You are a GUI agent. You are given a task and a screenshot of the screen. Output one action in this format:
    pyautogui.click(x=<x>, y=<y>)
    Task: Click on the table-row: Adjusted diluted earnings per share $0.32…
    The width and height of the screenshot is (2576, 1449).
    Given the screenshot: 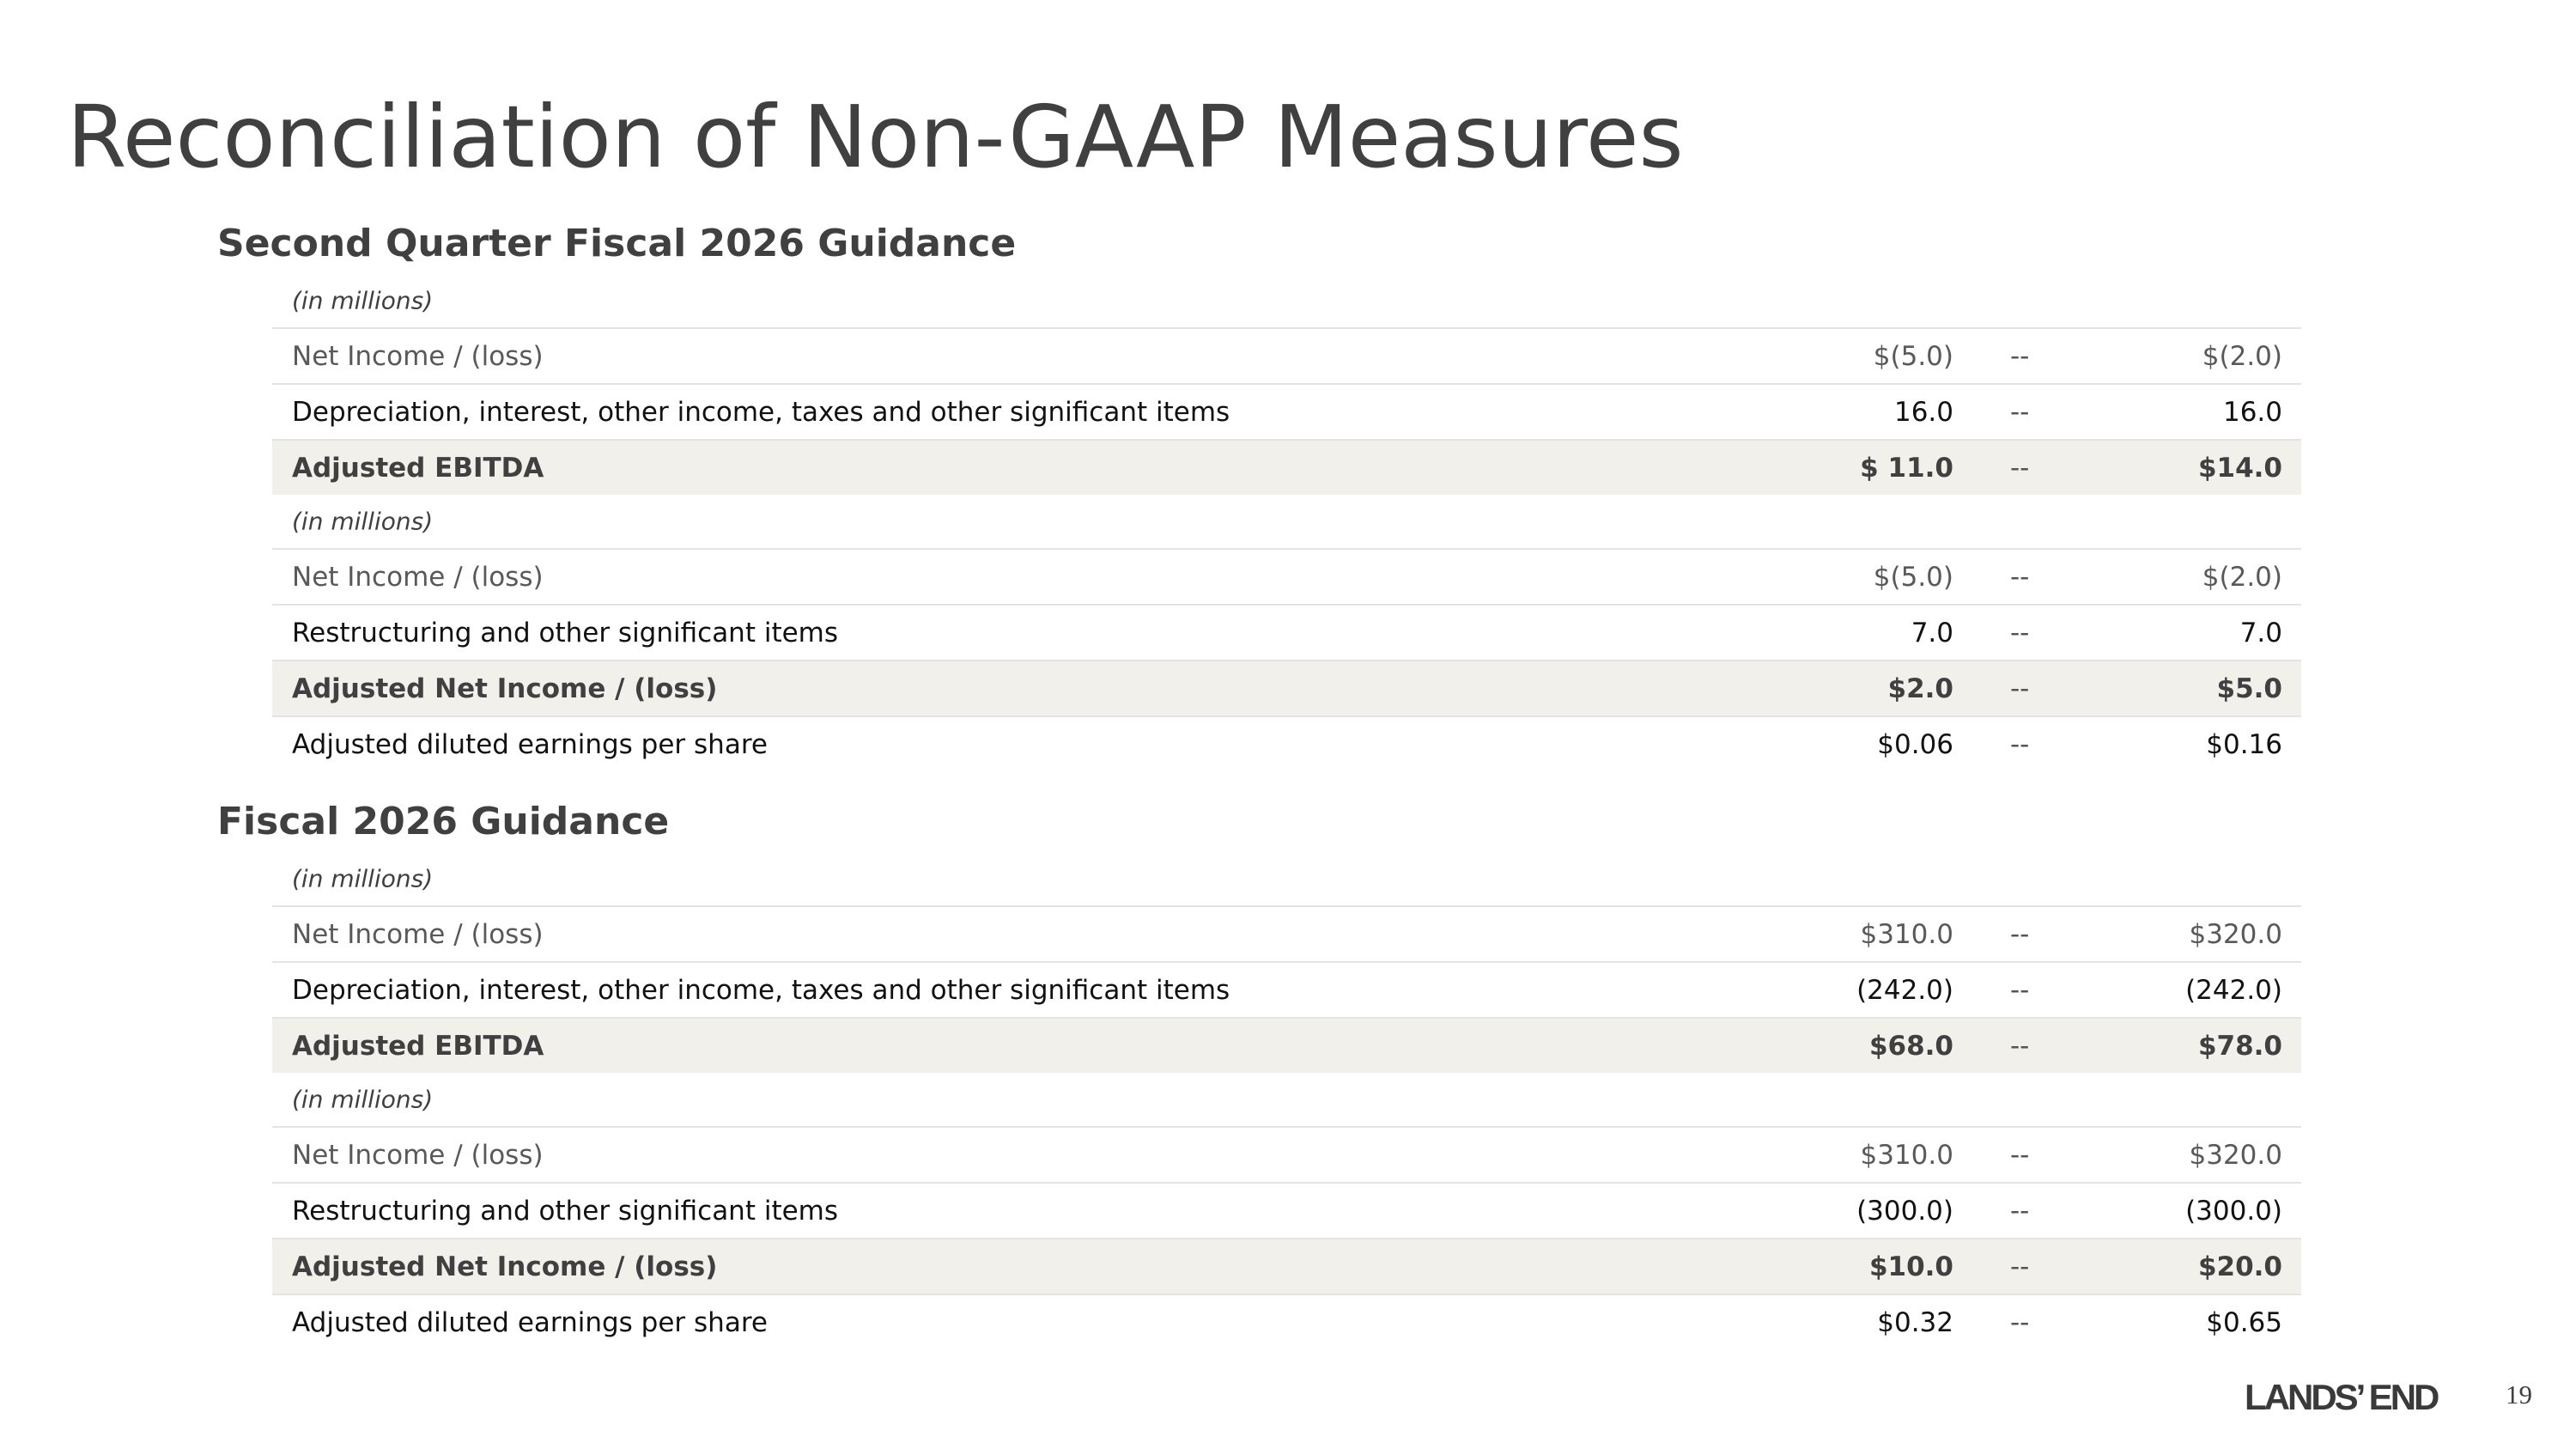 What is the action you would take?
    pyautogui.click(x=1287, y=1321)
    